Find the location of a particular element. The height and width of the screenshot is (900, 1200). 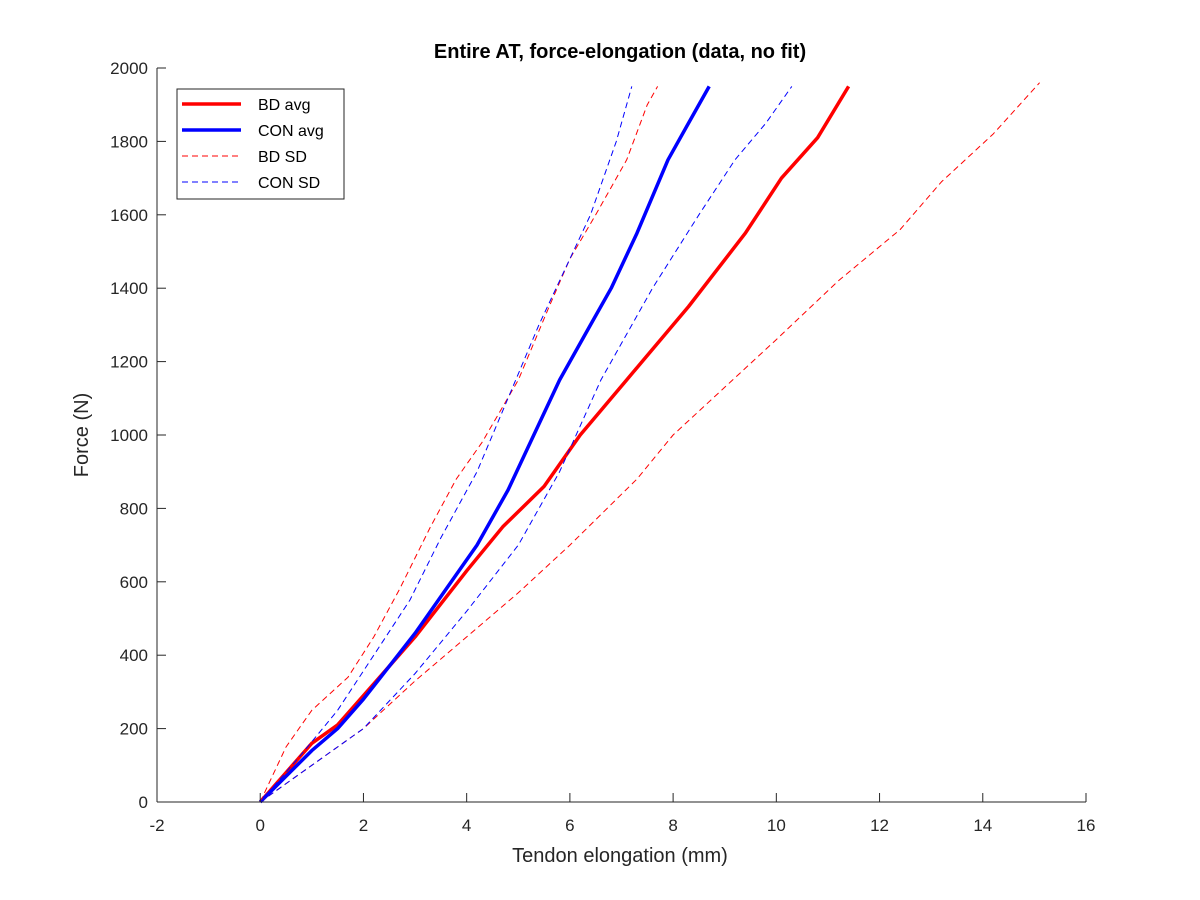

legend-label-con-avg: CON avg is located at coordinates (291, 131).